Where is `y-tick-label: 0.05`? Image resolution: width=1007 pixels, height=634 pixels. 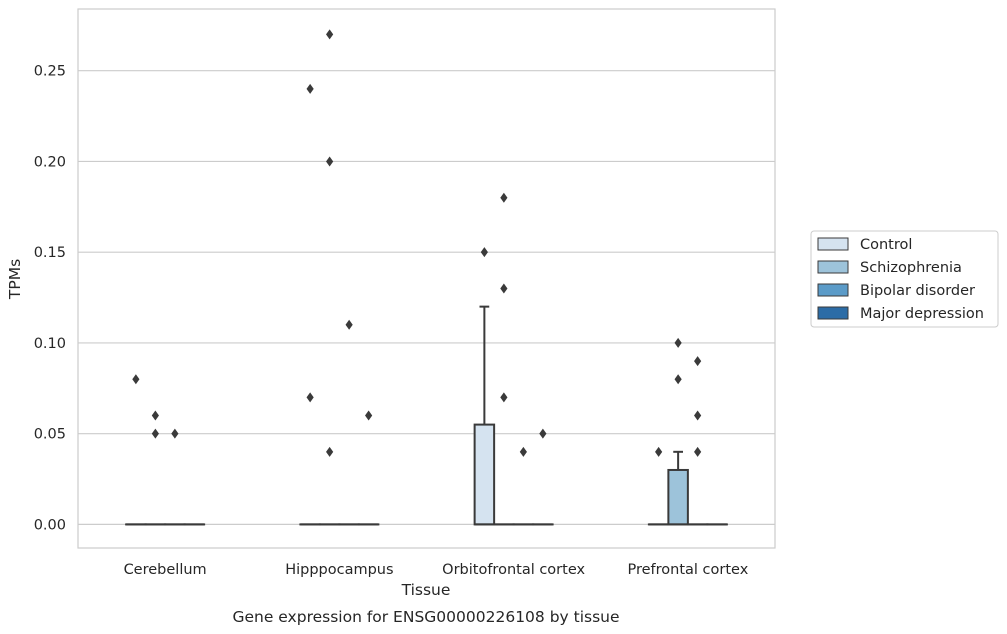 y-tick-label: 0.05 is located at coordinates (50, 435).